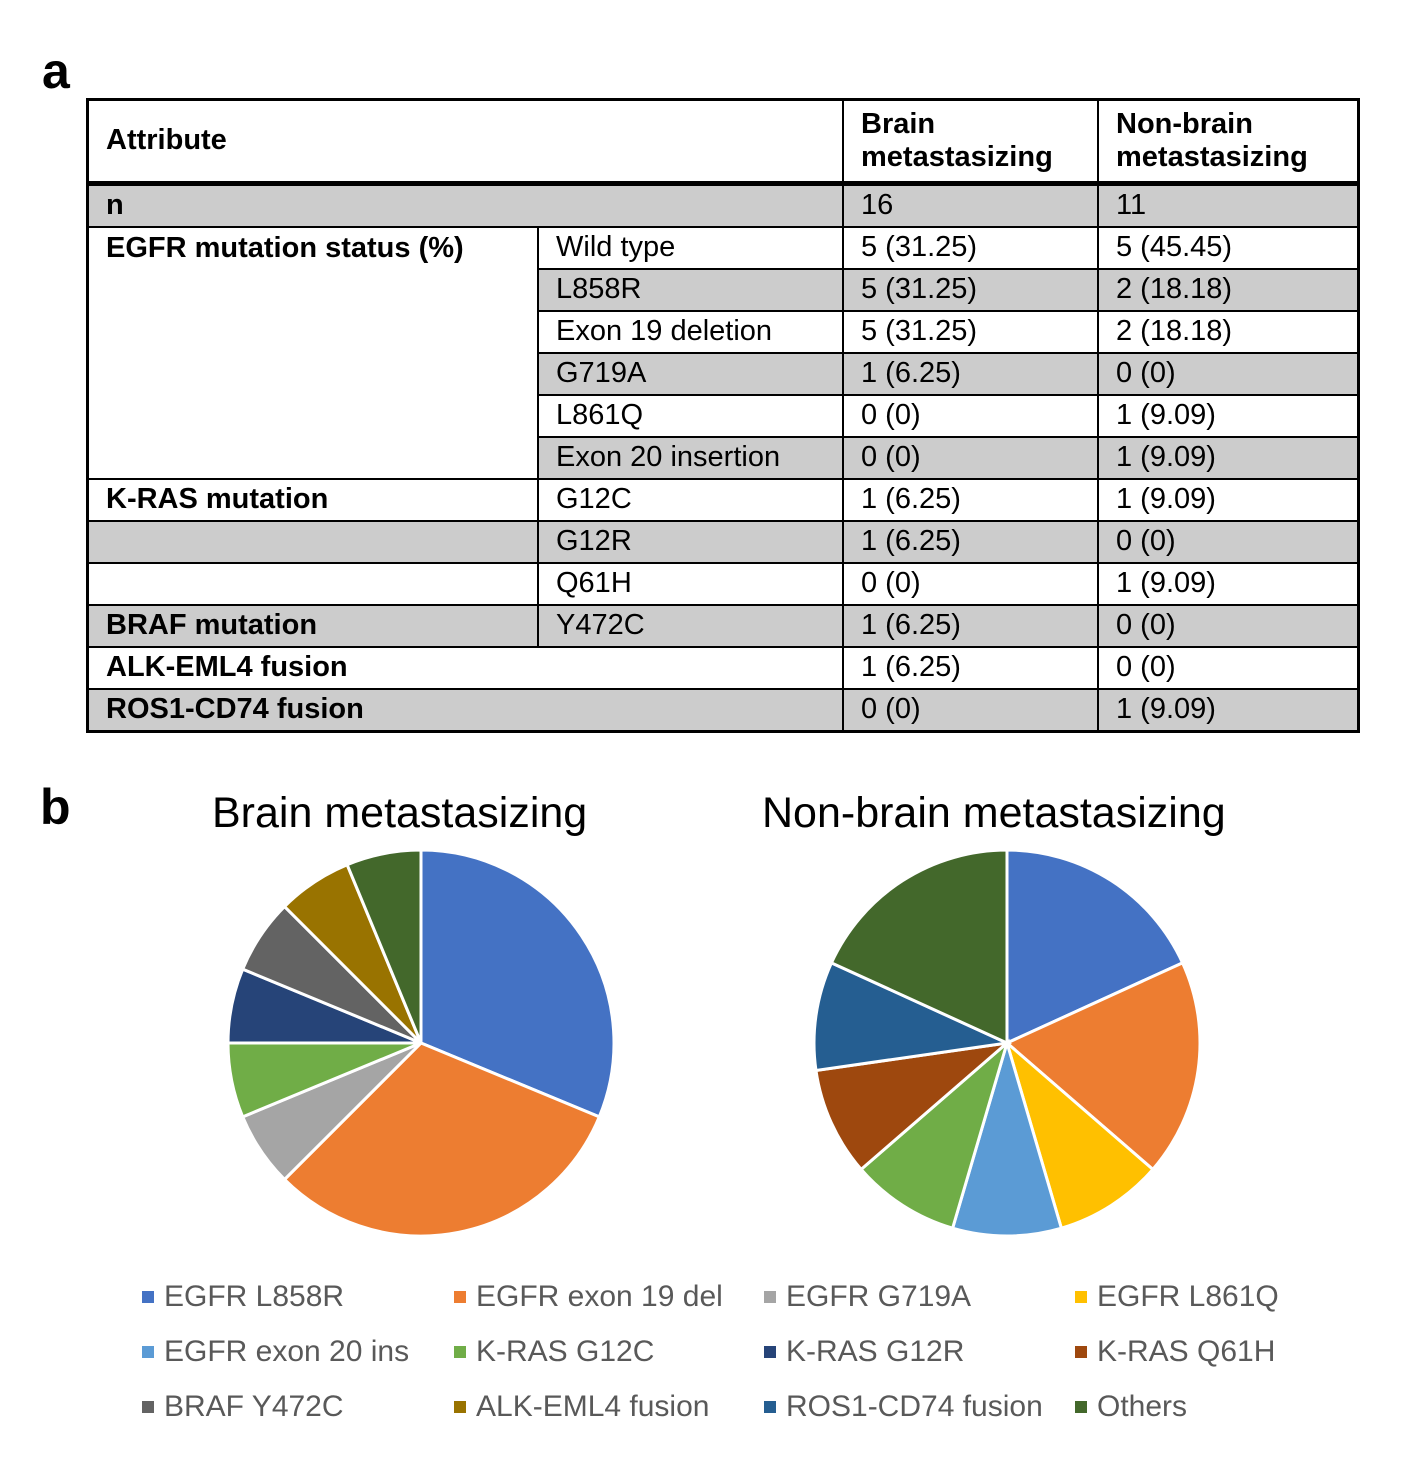 This screenshot has width=1407, height=1458. I want to click on pie-slice-egfr-exon-19-del, so click(442, 1139).